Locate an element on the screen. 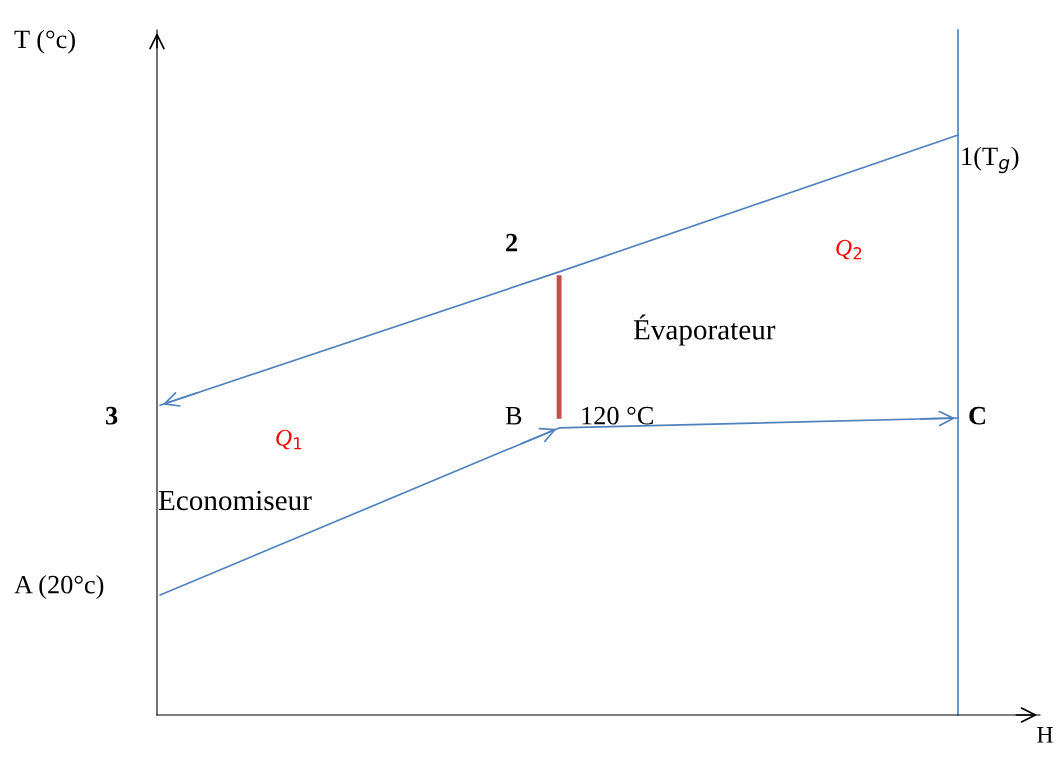 The image size is (1061, 767). annotation: 2 is located at coordinates (512, 242).